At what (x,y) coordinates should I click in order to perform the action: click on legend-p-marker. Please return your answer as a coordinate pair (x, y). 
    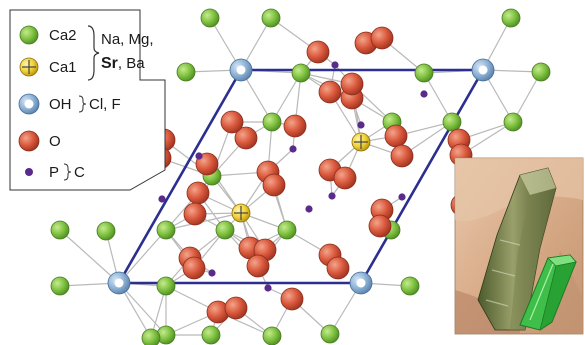
    Looking at the image, I should click on (29, 172).